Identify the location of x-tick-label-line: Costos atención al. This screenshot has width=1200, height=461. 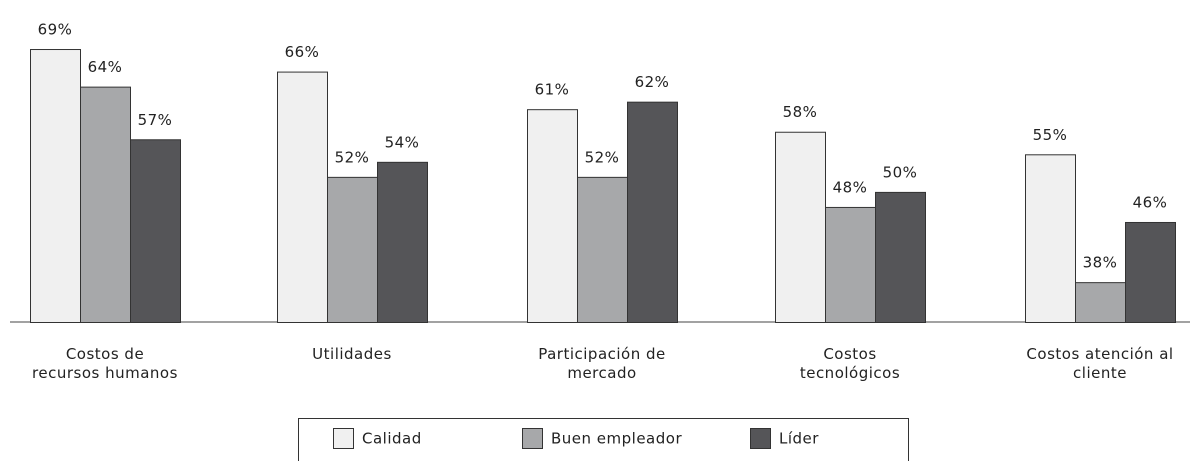
(1099, 354).